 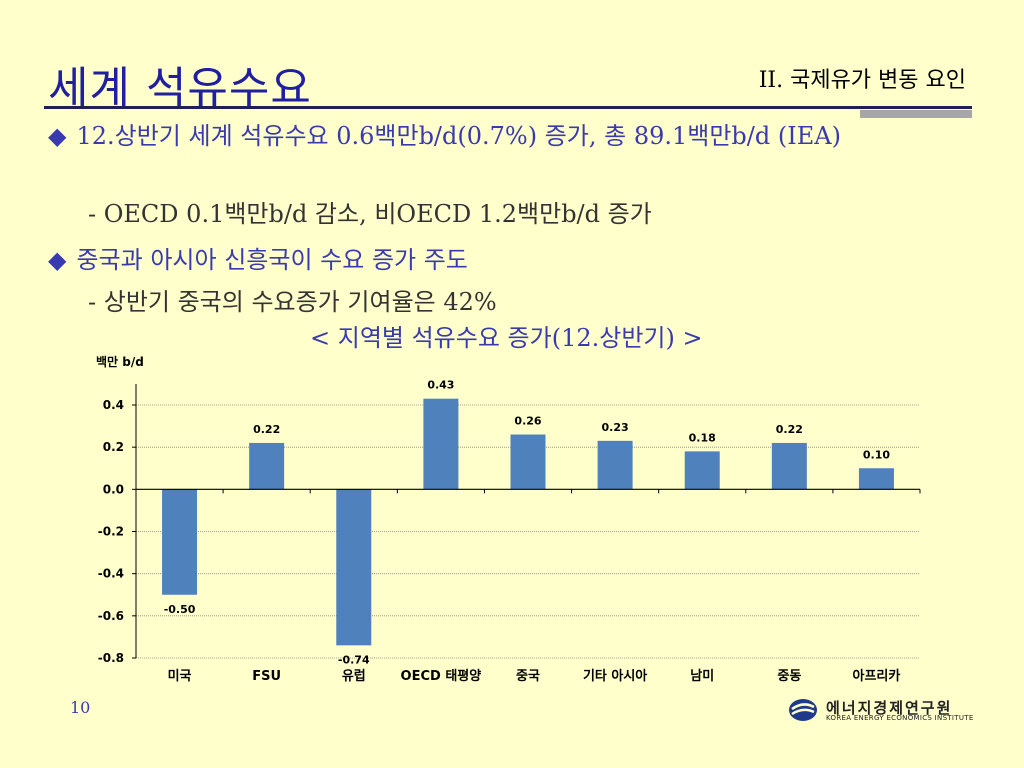 What do you see at coordinates (900, 718) in the screenshot?
I see `logo-english-text: KOREA ENERGY ECONOMICS INSTITUTE` at bounding box center [900, 718].